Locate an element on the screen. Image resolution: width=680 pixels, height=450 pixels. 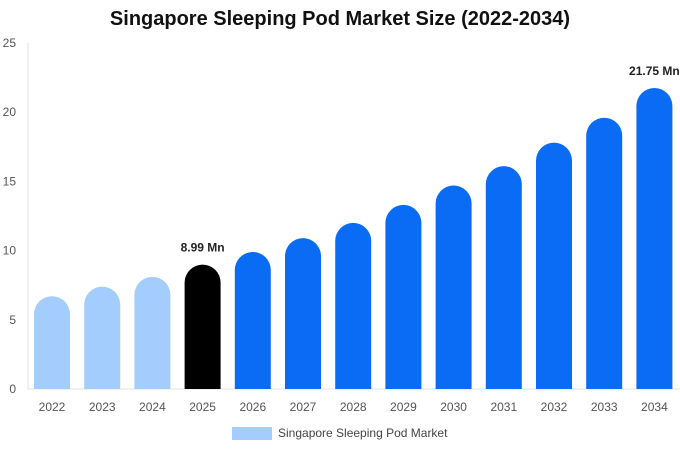
x-tick-label: 2032 is located at coordinates (554, 407).